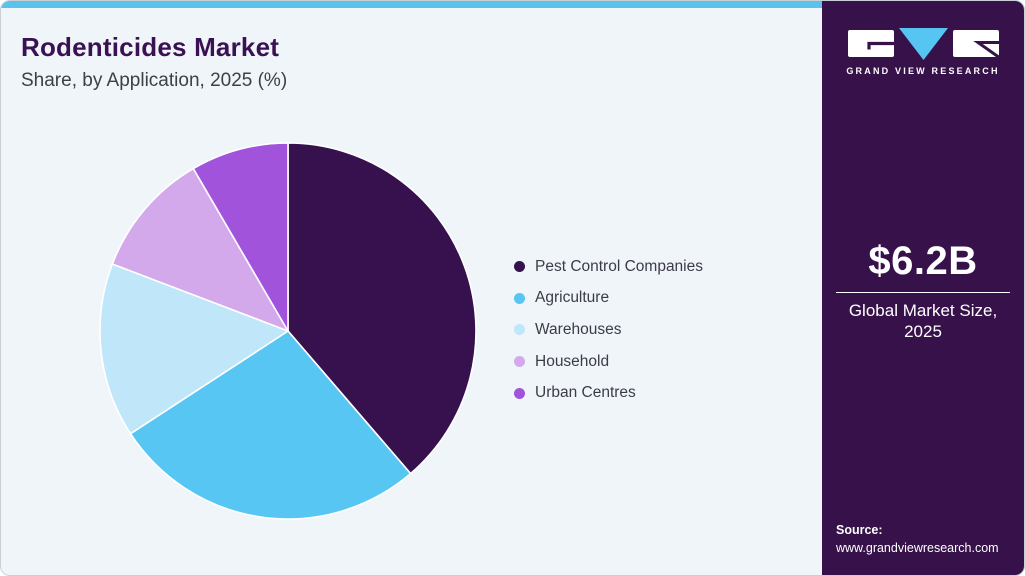 The width and height of the screenshot is (1025, 576). I want to click on brand-wordmark: GRAND VIEW RESEARCH, so click(923, 71).